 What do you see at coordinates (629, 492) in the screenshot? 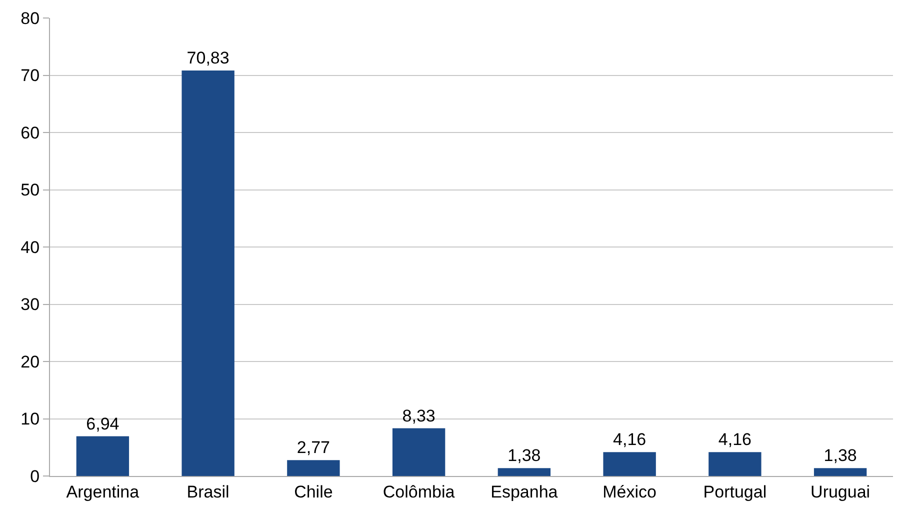
I see `x-tick-label: México` at bounding box center [629, 492].